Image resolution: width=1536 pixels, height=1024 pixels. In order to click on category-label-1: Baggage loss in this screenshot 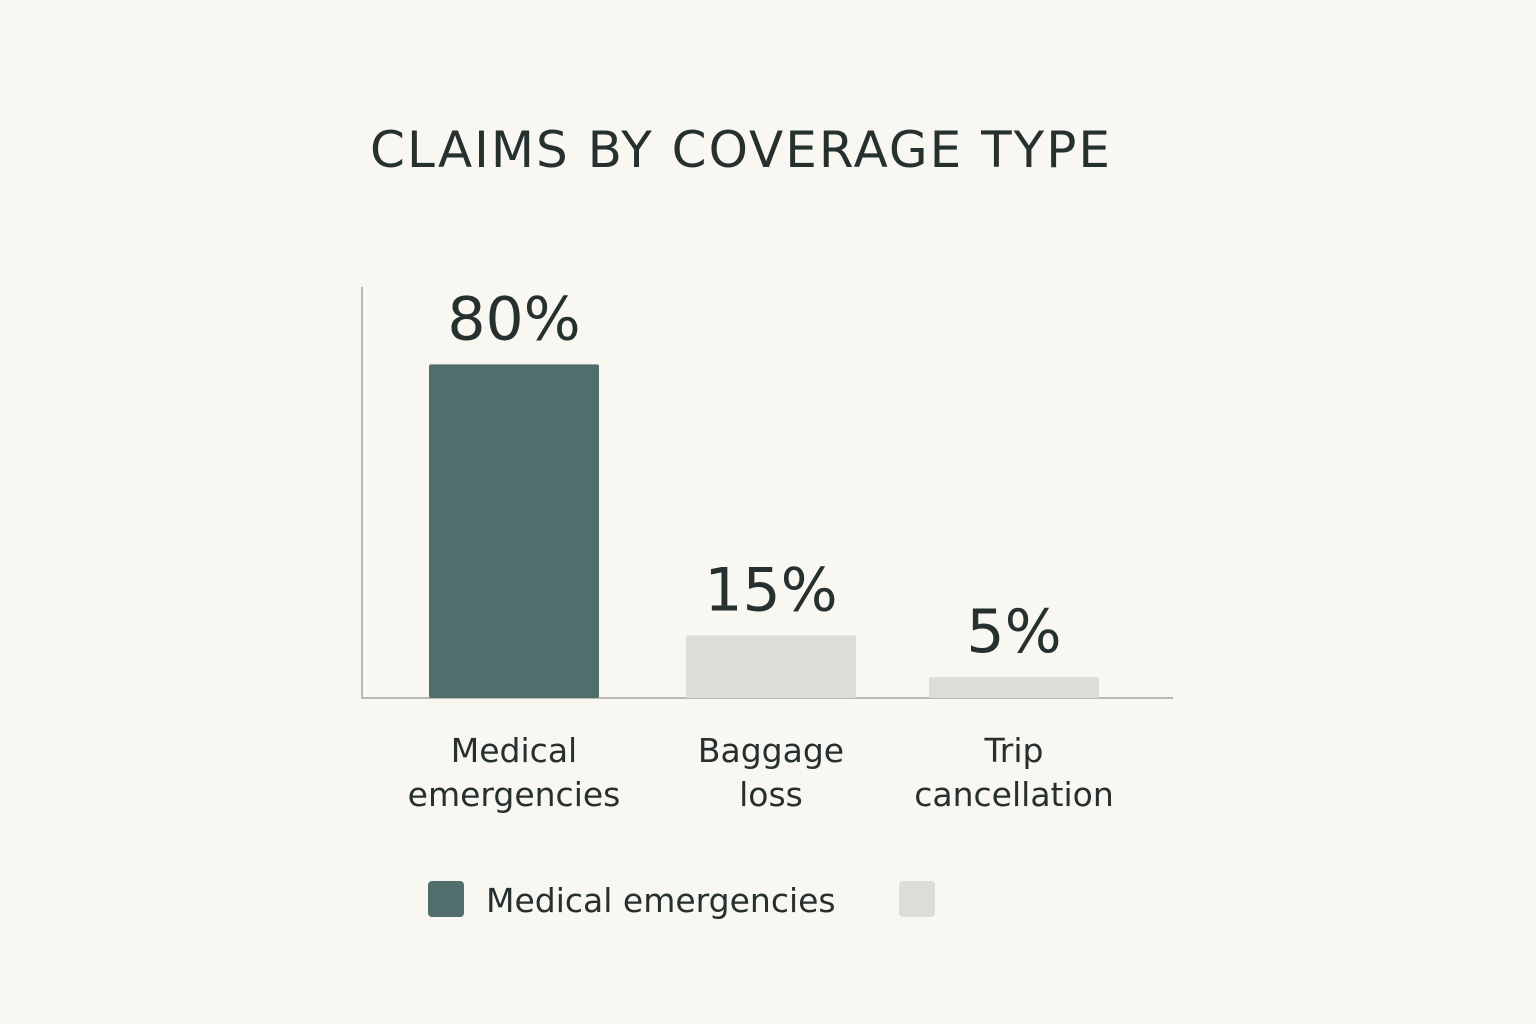, I will do `click(771, 772)`.